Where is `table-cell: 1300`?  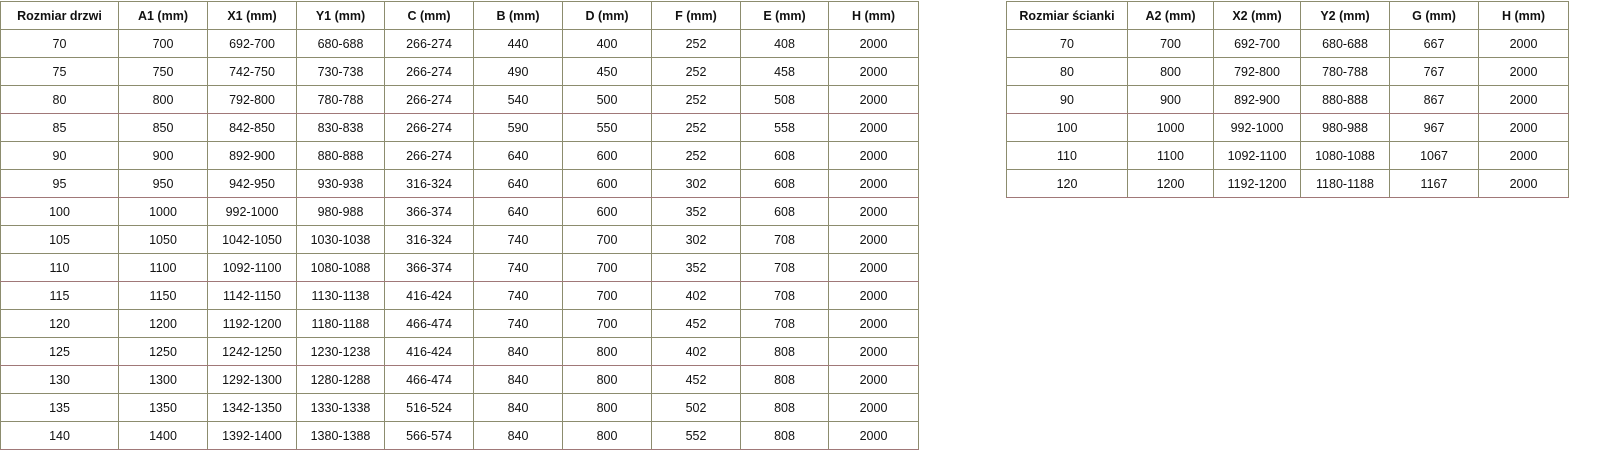
table-cell: 1300 is located at coordinates (163, 379).